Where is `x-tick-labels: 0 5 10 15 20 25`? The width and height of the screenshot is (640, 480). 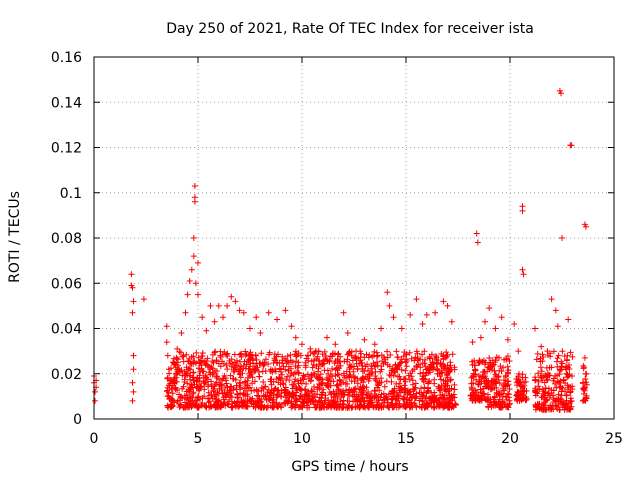 x-tick-labels: 0 5 10 15 20 25 is located at coordinates (356, 439).